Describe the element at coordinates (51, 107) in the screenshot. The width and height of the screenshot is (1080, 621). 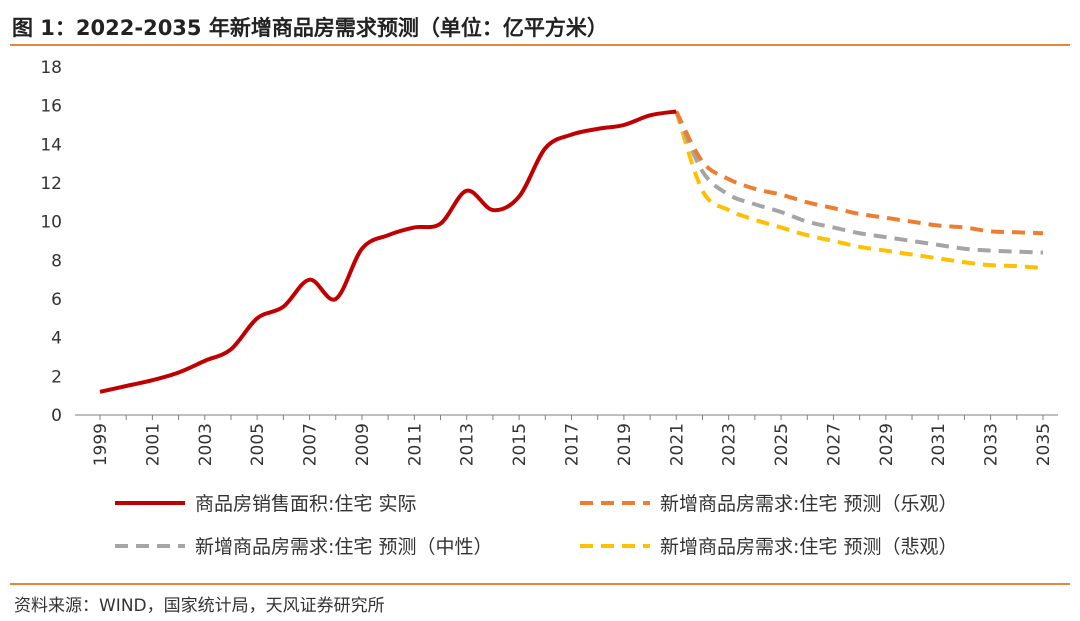
I see `y-tick-label: 16` at that location.